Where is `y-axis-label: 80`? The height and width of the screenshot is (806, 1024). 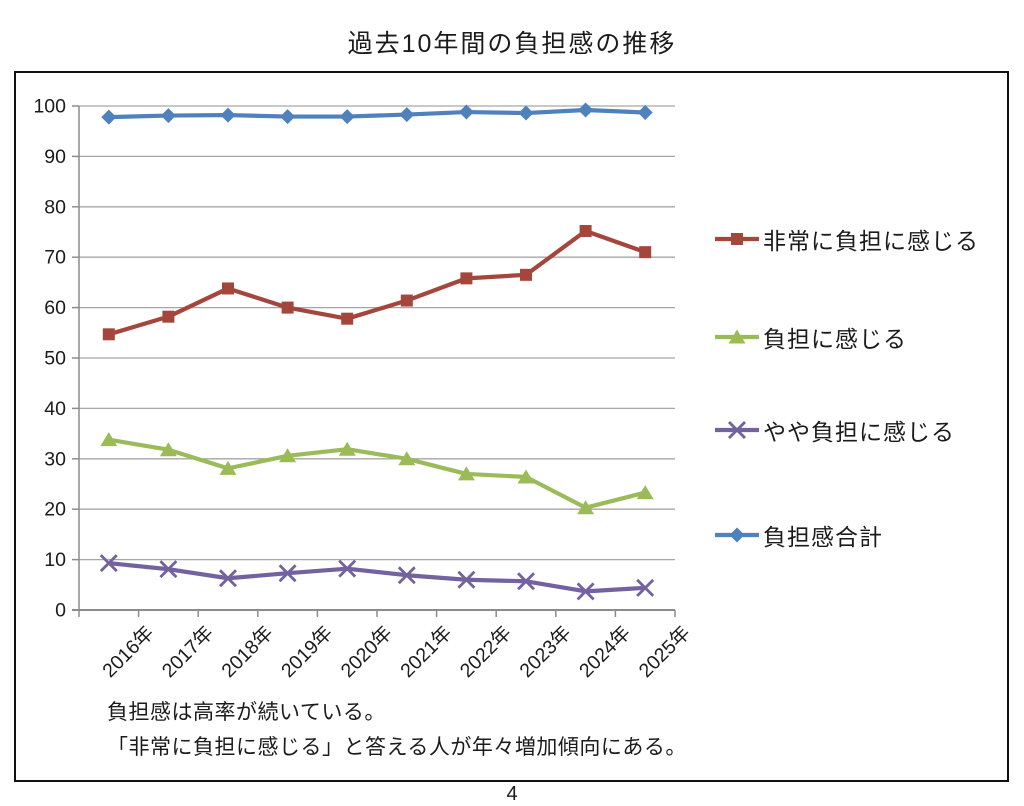
y-axis-label: 80 is located at coordinates (55, 207).